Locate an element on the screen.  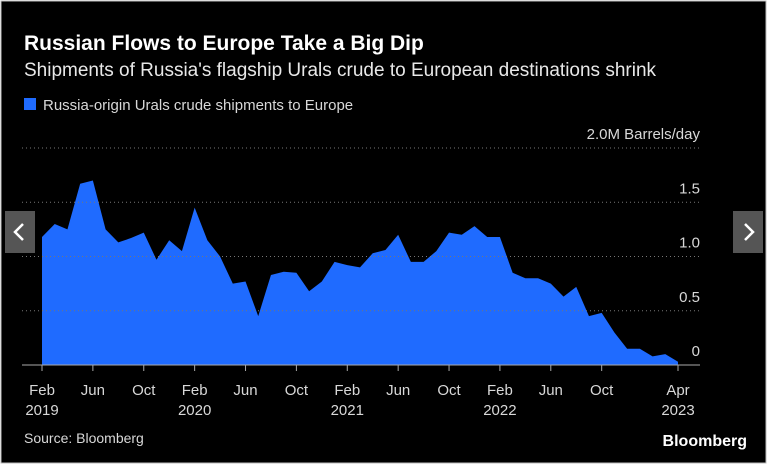
prev-button-bg is located at coordinates (20, 232).